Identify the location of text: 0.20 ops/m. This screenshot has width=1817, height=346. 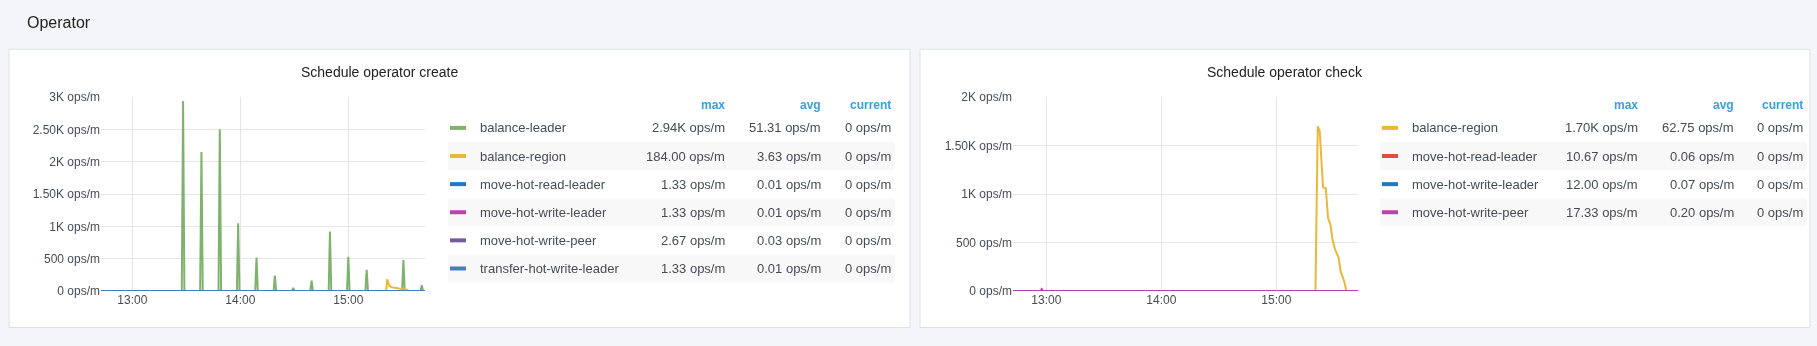
(1702, 212).